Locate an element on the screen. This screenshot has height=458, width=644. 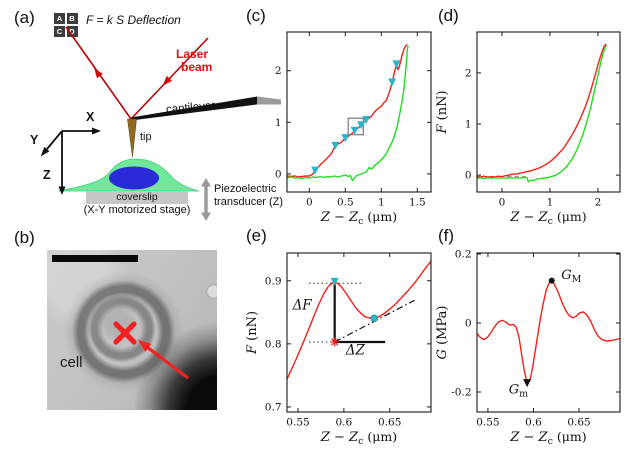
d-xtick-label: 0 is located at coordinates (502, 203).